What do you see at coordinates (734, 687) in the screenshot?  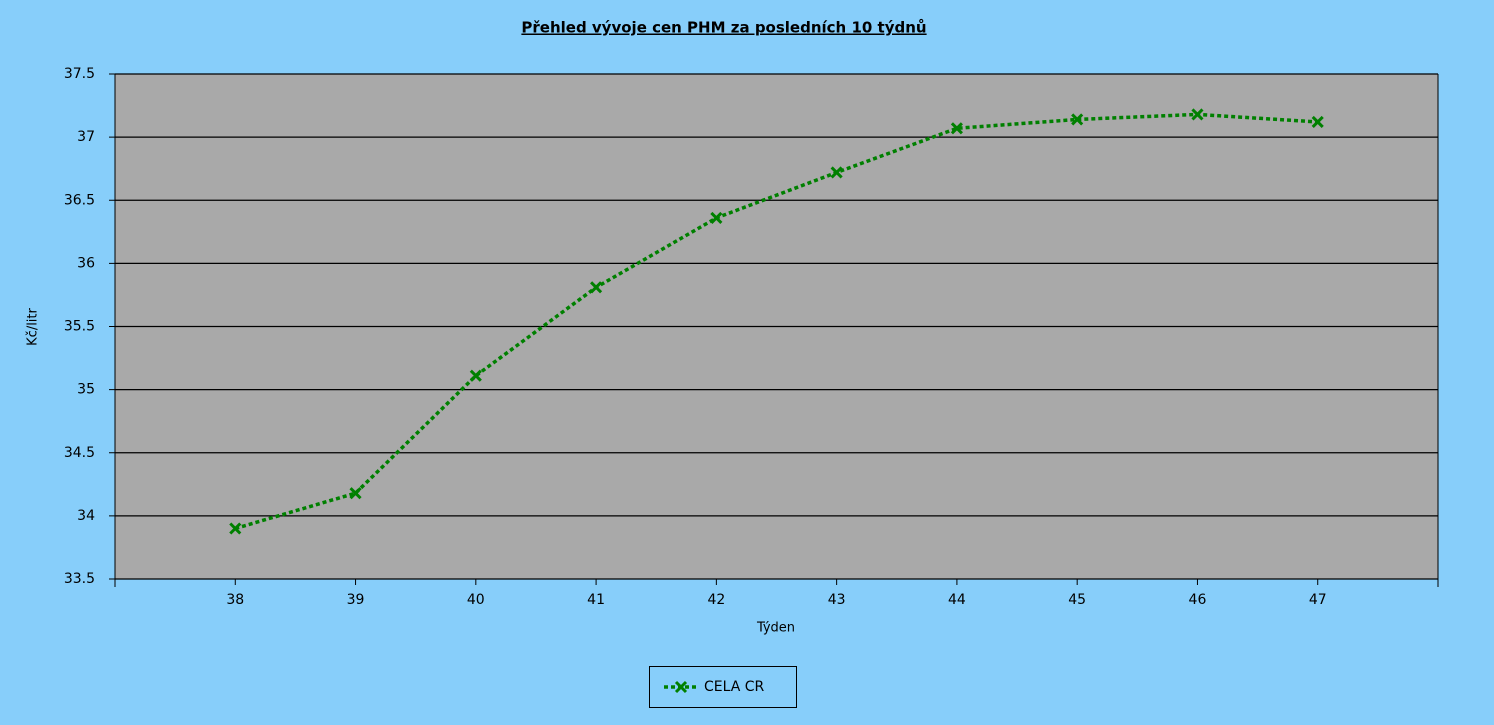 I see `legend-label: CELA CR` at bounding box center [734, 687].